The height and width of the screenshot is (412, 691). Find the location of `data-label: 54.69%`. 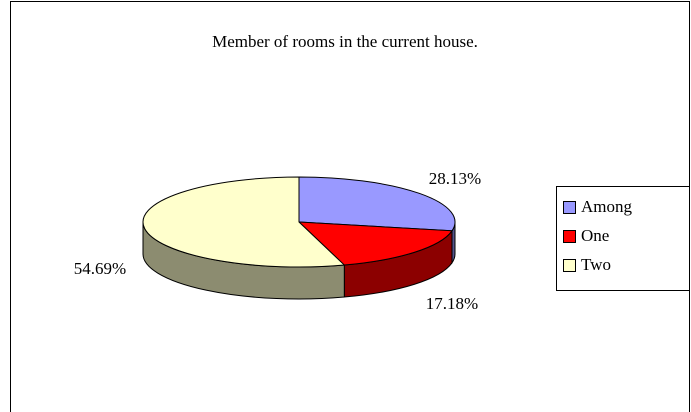

data-label: 54.69% is located at coordinates (100, 268).